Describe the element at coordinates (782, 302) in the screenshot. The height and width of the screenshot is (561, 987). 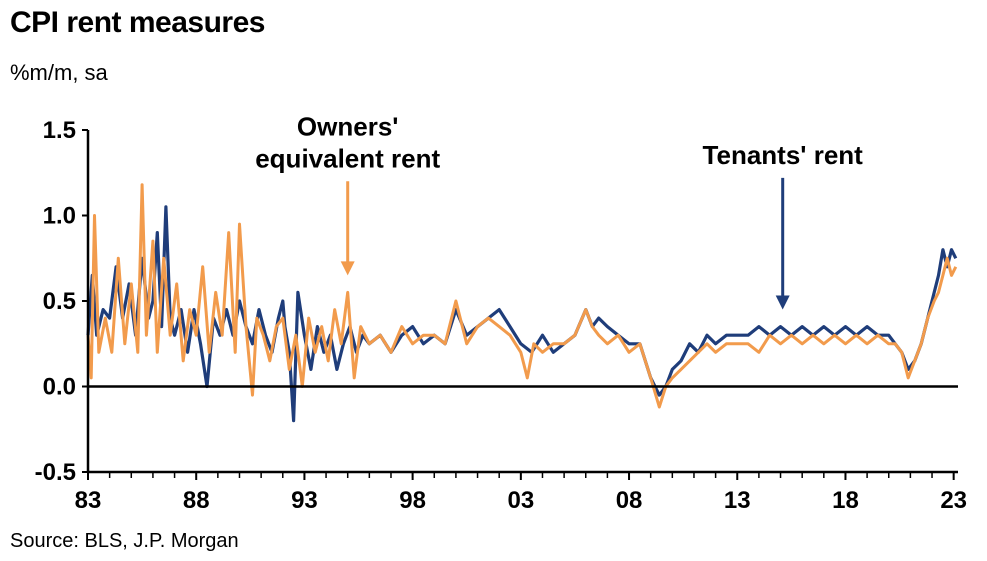
I see `annotation-arrowhead-tenants` at that location.